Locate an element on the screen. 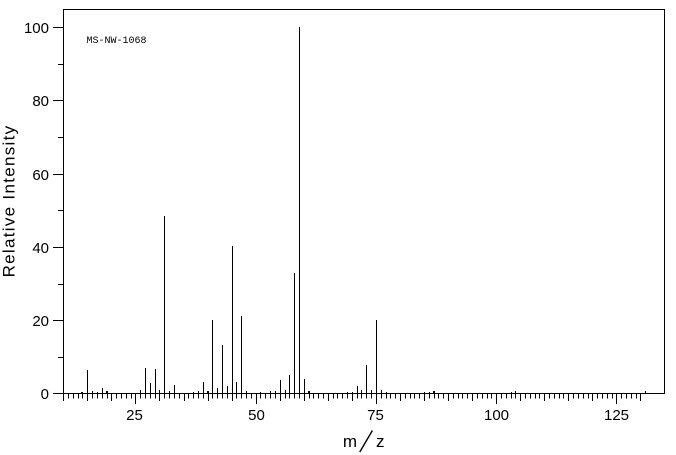 This screenshot has height=455, width=676. svg-text: MS-NW-1068 is located at coordinates (117, 41).